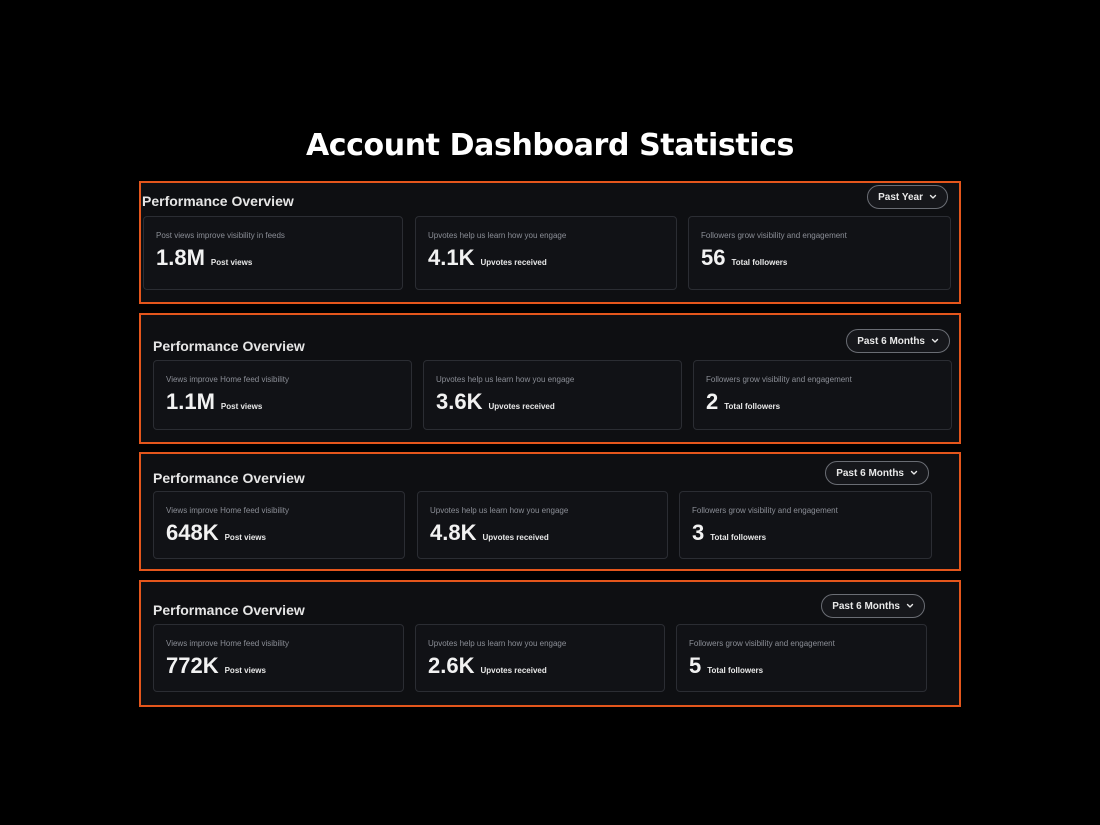  I want to click on card-metric: 3.6K Upvotes received, so click(495, 402).